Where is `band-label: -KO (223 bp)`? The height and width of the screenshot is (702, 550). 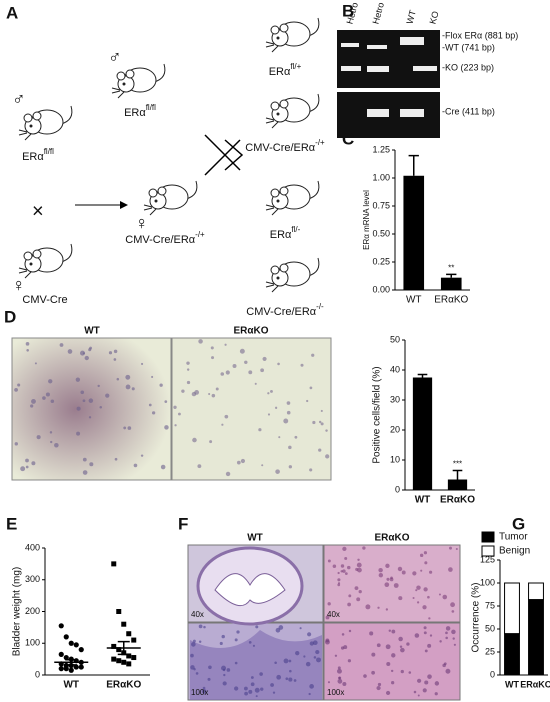 band-label: -KO (223 bp) is located at coordinates (468, 67).